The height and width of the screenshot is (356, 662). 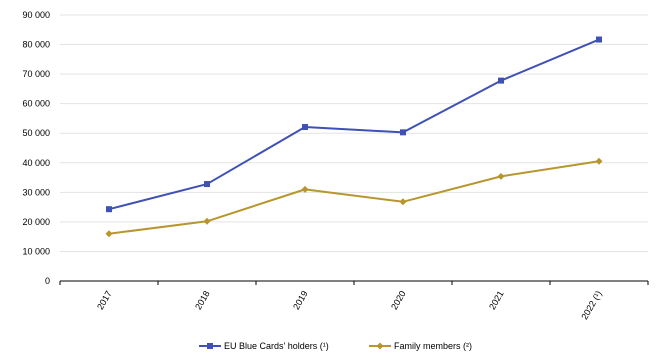 I want to click on x-tick-label: 2019, so click(x=300, y=300).